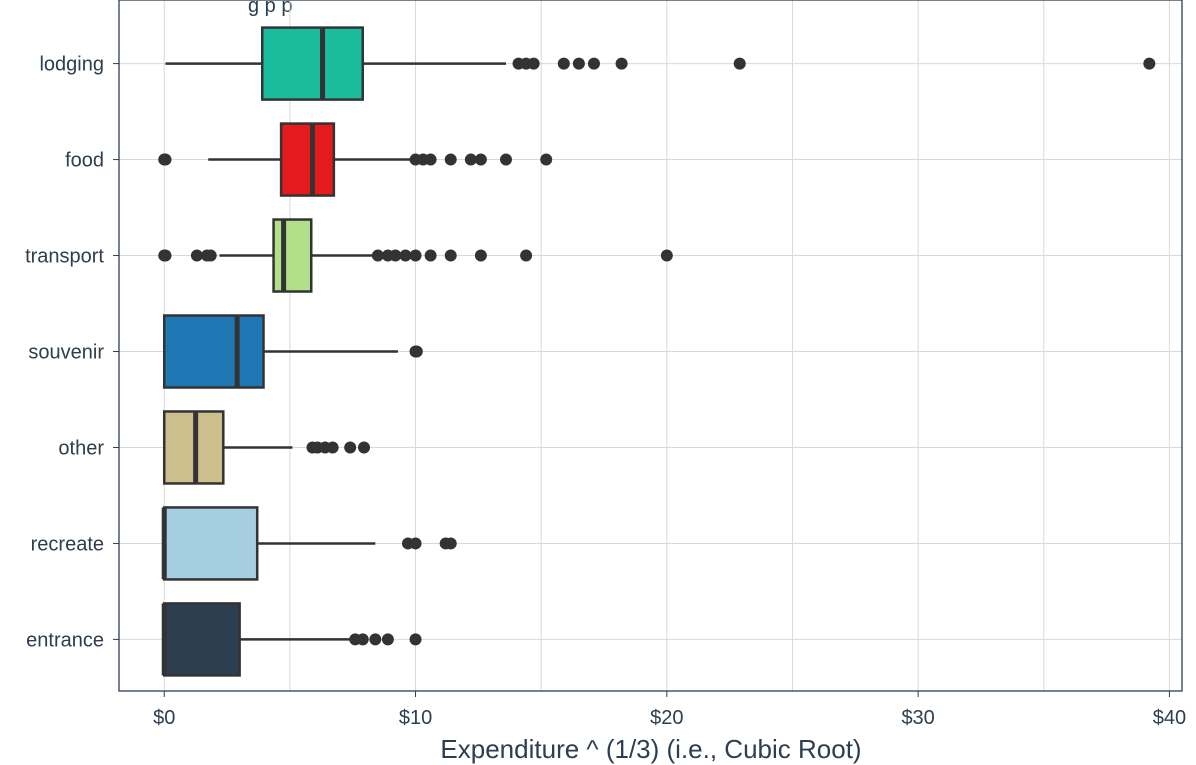 The width and height of the screenshot is (1196, 765). What do you see at coordinates (84, 161) in the screenshot?
I see `y-tick-label: food` at bounding box center [84, 161].